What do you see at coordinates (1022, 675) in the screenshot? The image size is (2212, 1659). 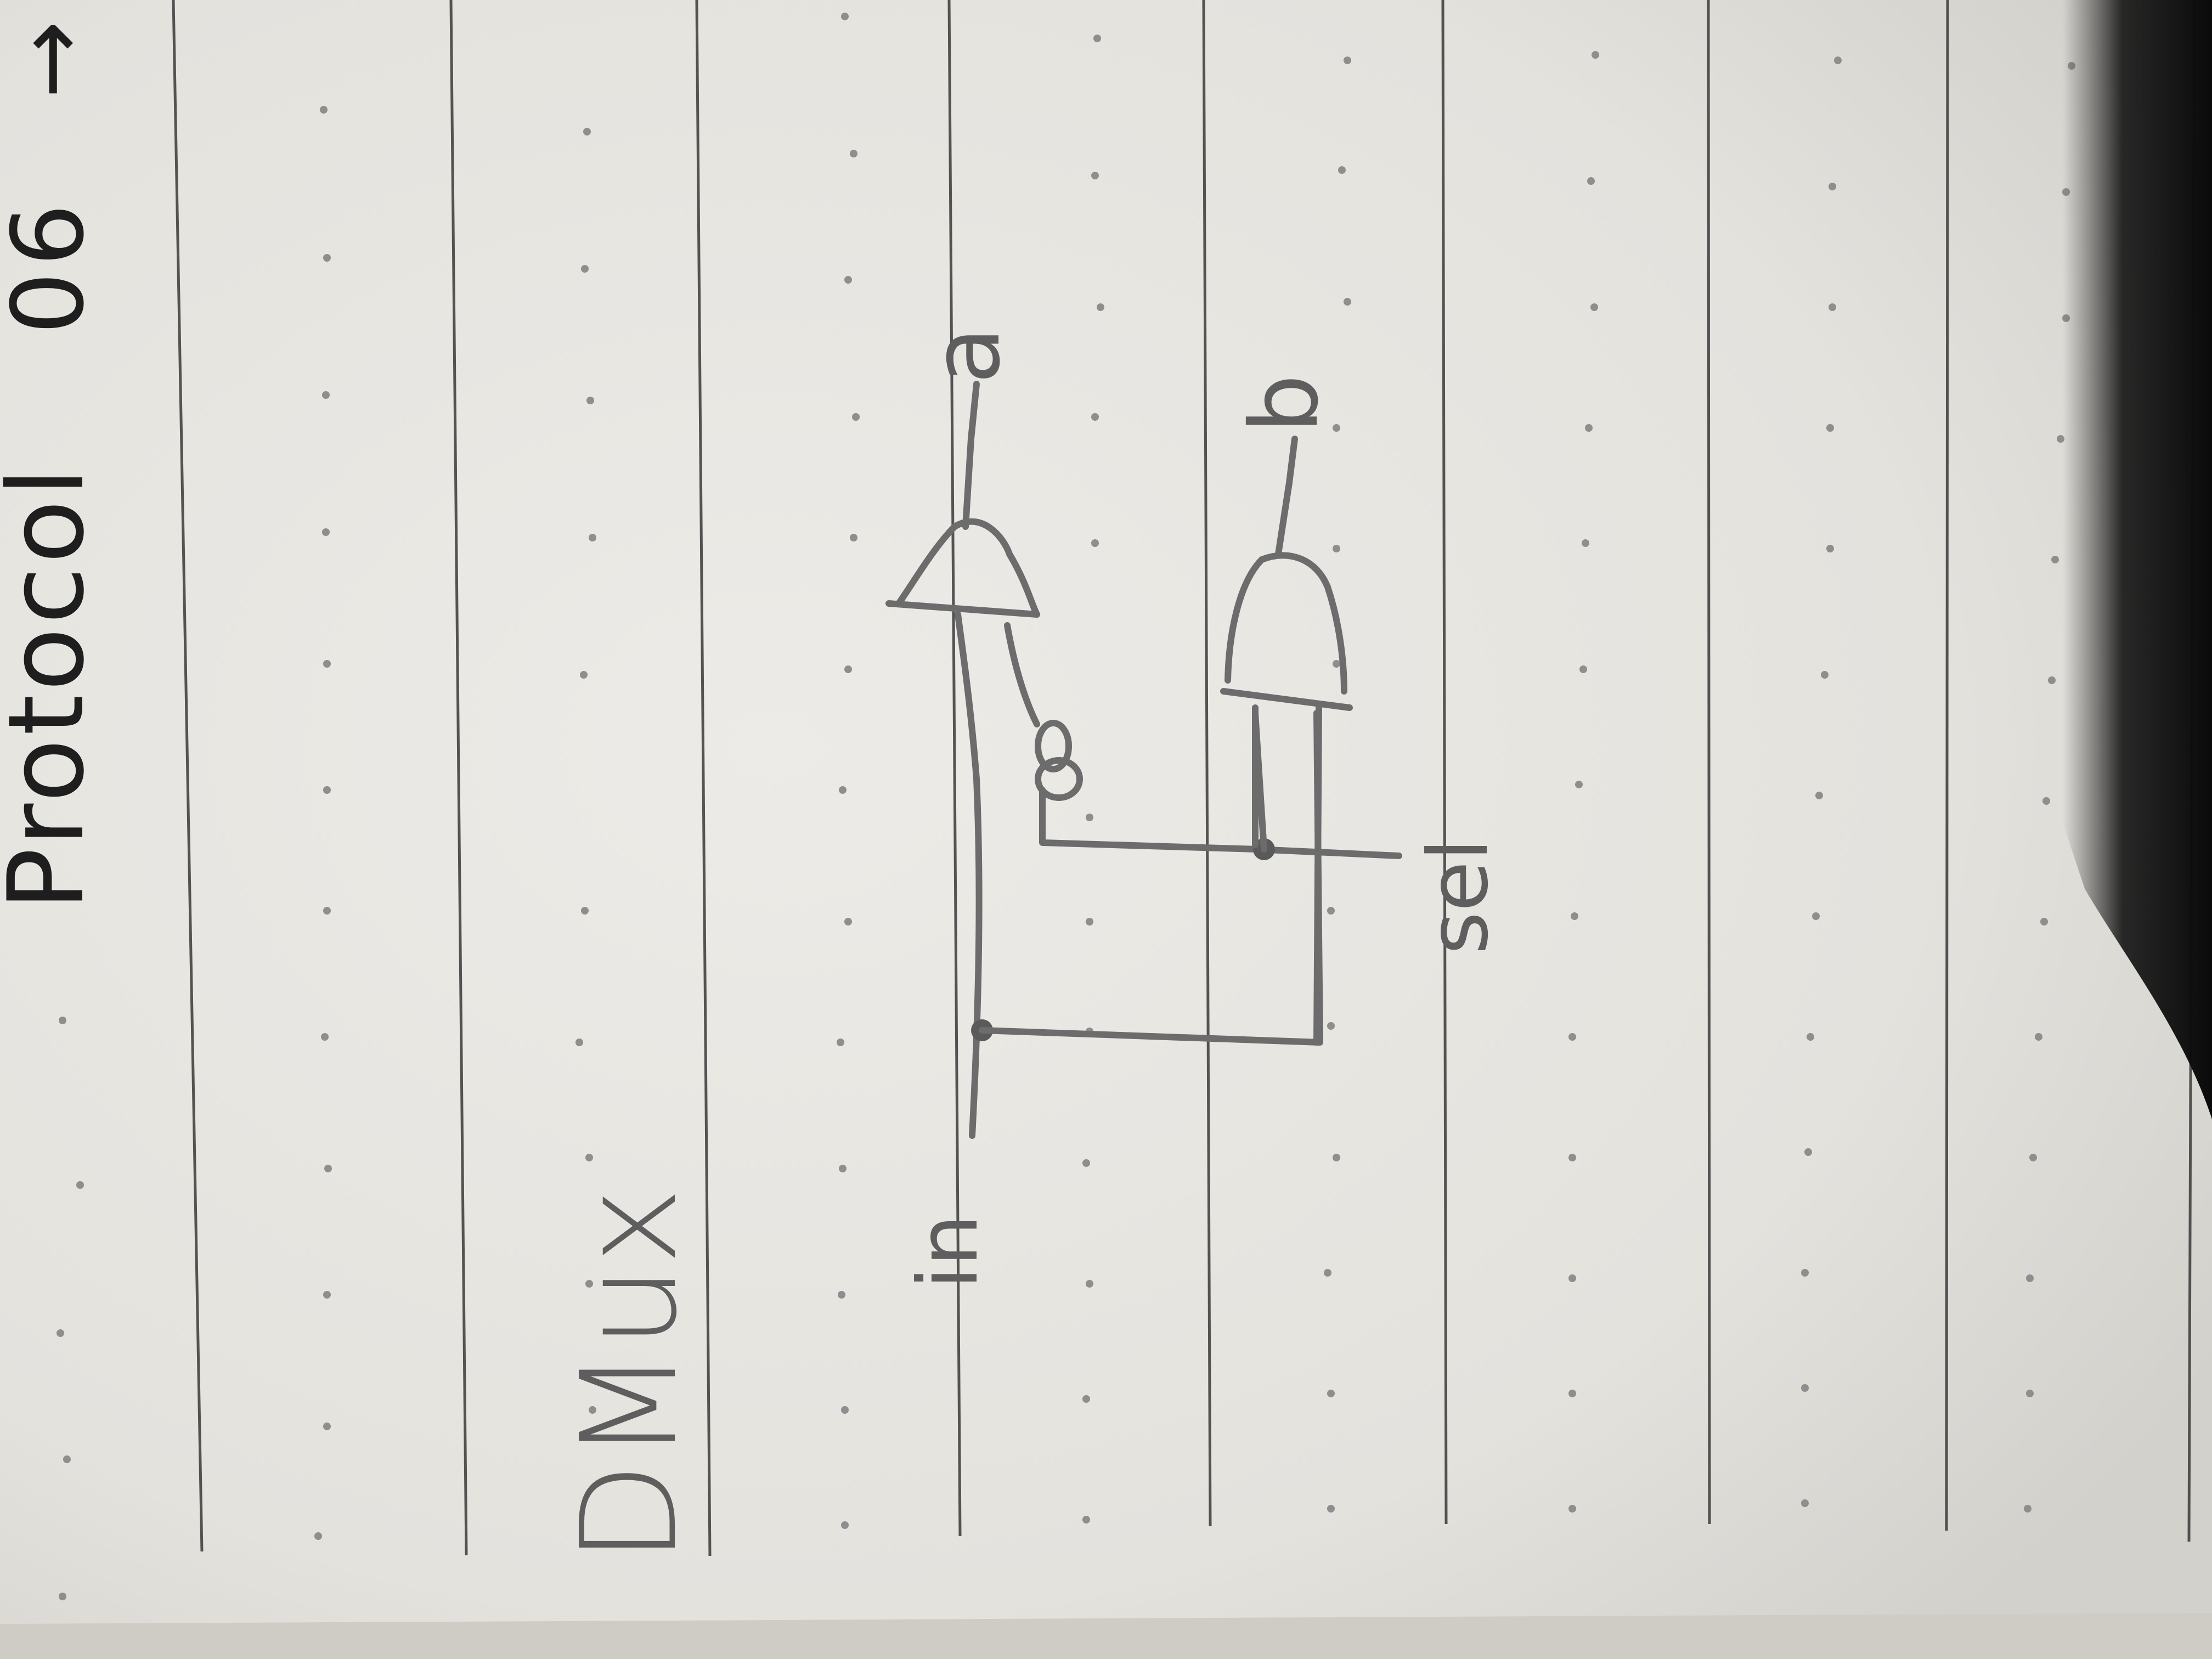 I see `gate-a-not-wire` at bounding box center [1022, 675].